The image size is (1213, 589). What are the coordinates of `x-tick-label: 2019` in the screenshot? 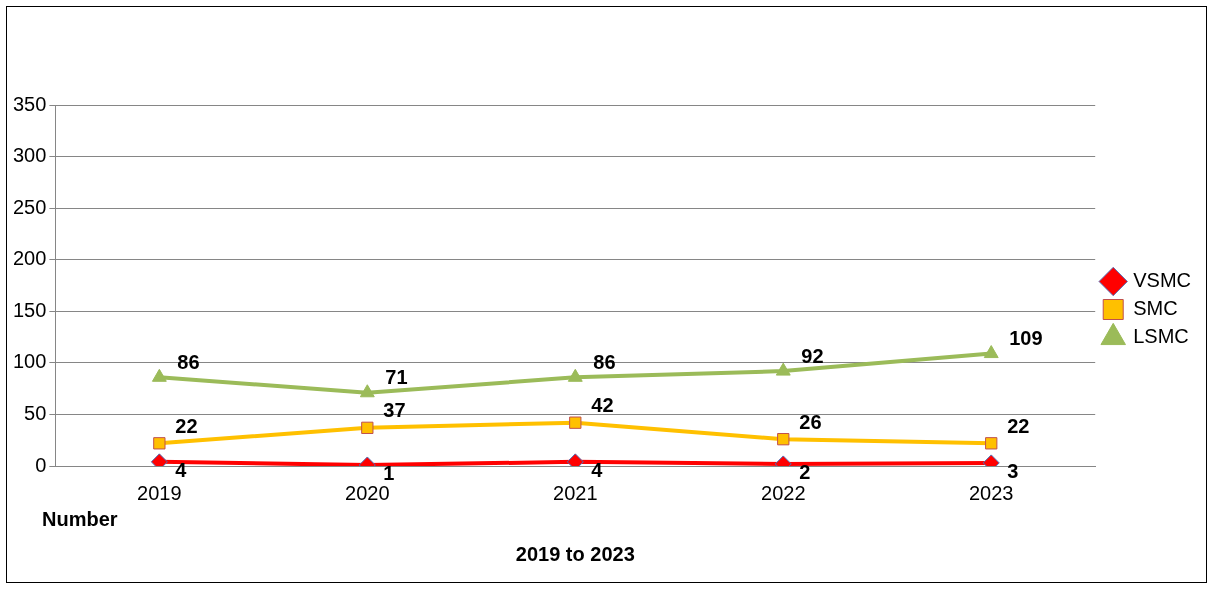 It's located at (159, 492).